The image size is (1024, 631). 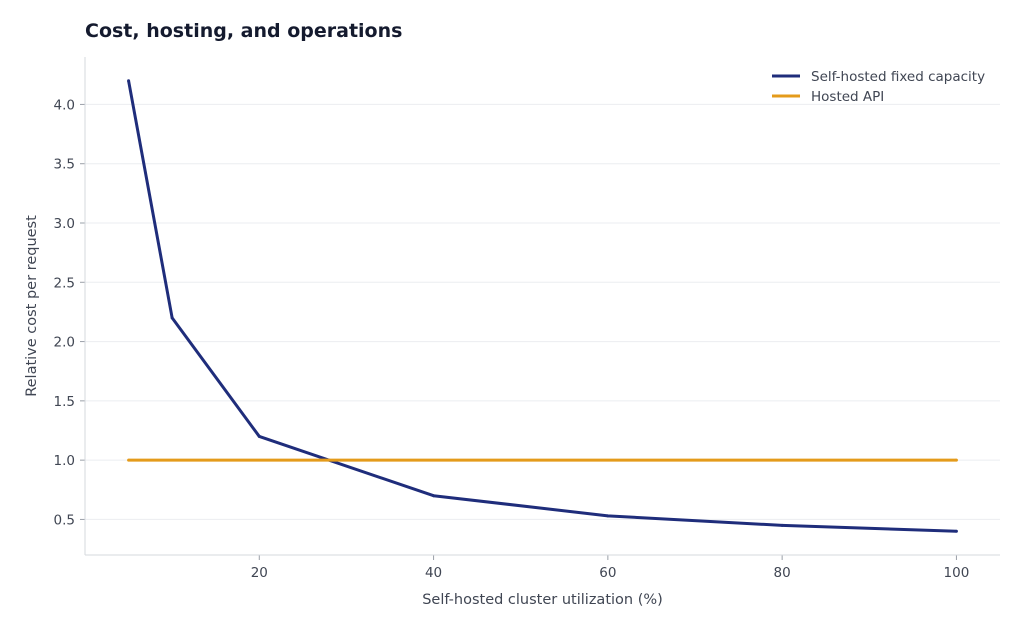 What do you see at coordinates (847, 97) in the screenshot?
I see `legend-label-2: Hosted API` at bounding box center [847, 97].